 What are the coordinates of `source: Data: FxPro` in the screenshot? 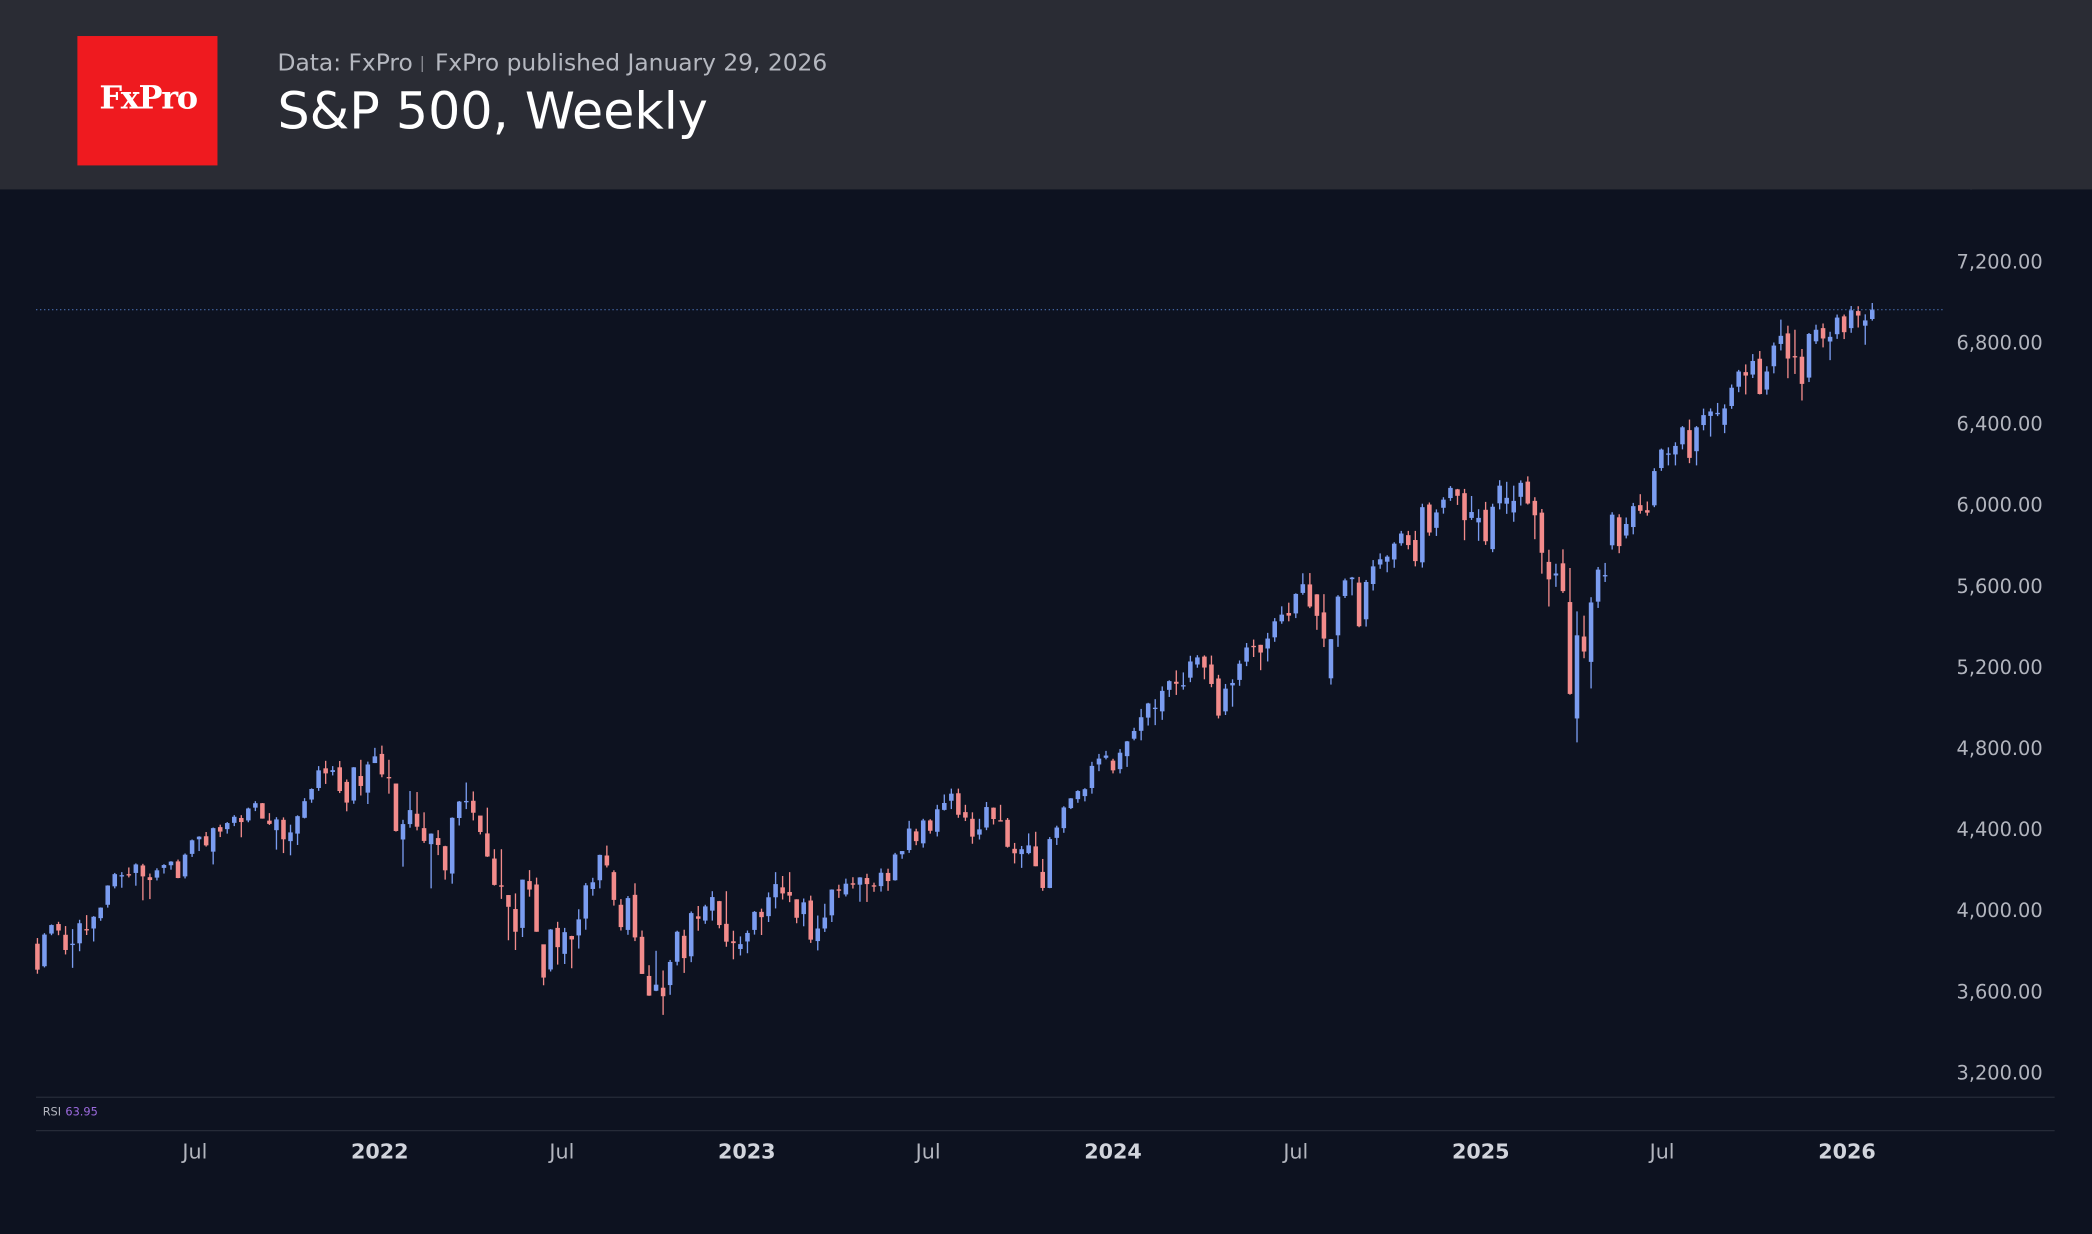 It's located at (345, 63).